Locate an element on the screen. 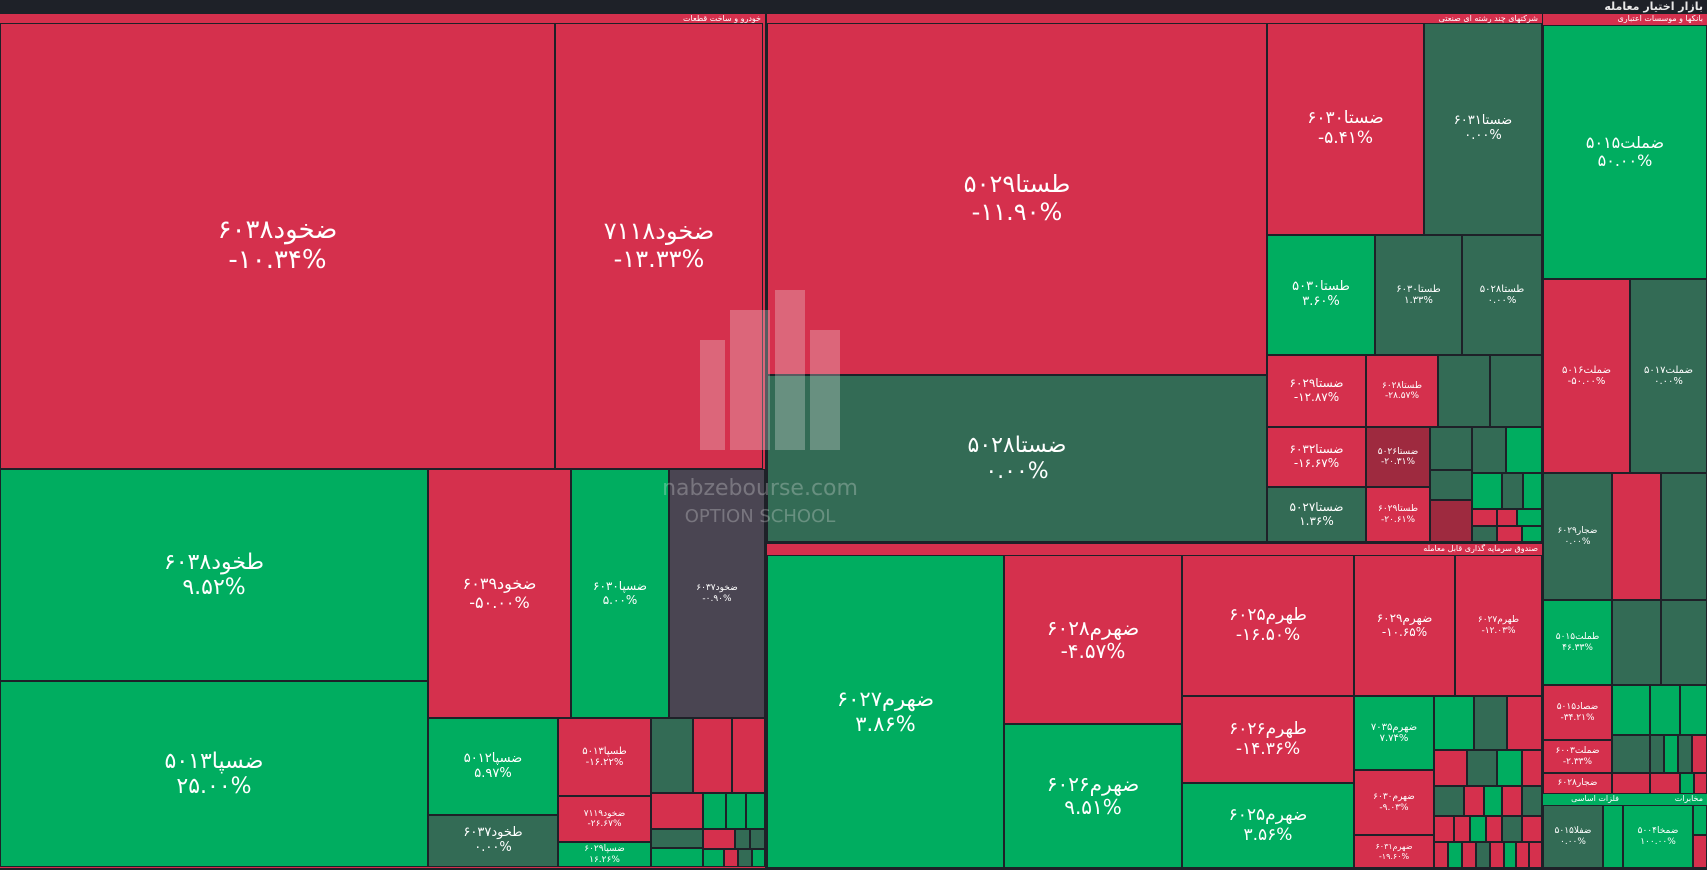 This screenshot has width=1707, height=870. treemap-tile: ضهرم۶۰۳۰ -۹.۰۳% is located at coordinates (1394, 802).